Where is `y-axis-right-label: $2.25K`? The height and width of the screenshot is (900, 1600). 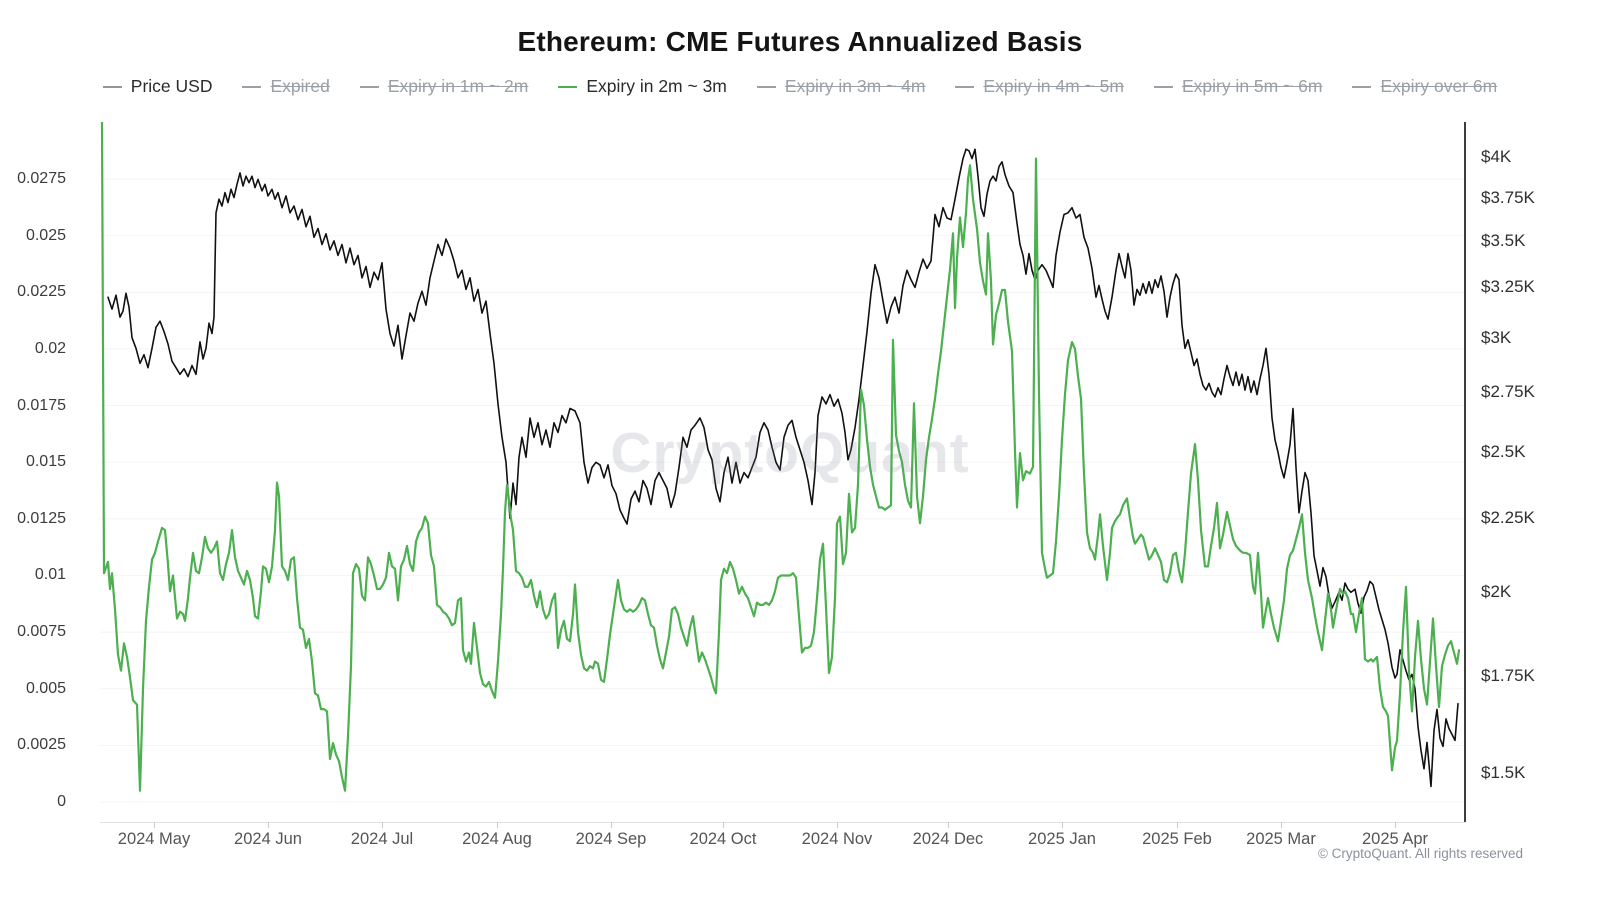
y-axis-right-label: $2.25K is located at coordinates (1508, 518).